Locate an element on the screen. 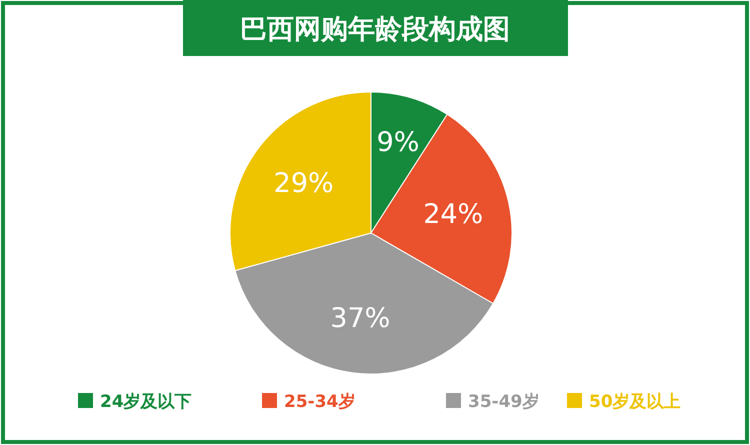  legend-label: 35-49岁 is located at coordinates (504, 402).